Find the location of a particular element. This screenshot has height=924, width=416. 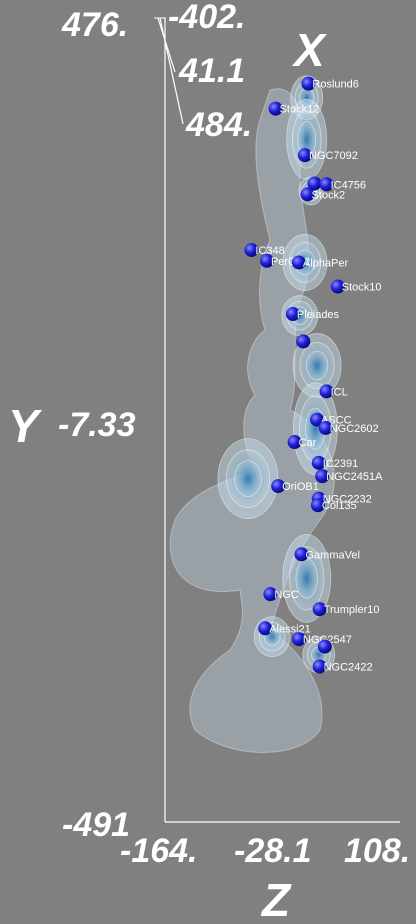

cluster-point-group: Stock10 is located at coordinates (356, 286).